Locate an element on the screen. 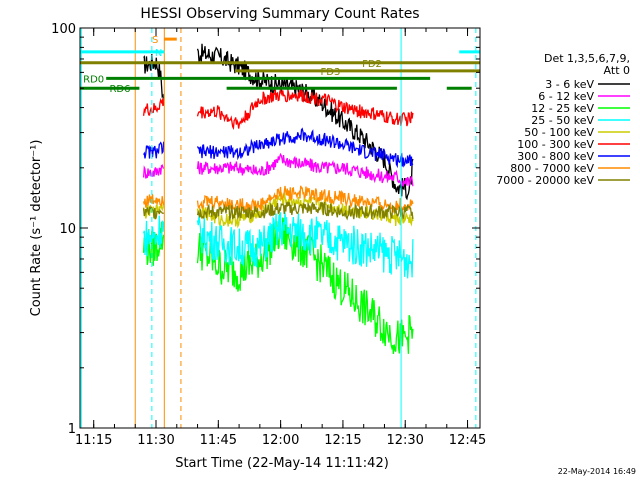 Image resolution: width=640 pixels, height=480 pixels. legend-label-0: 3 - 6 keV is located at coordinates (569, 84).